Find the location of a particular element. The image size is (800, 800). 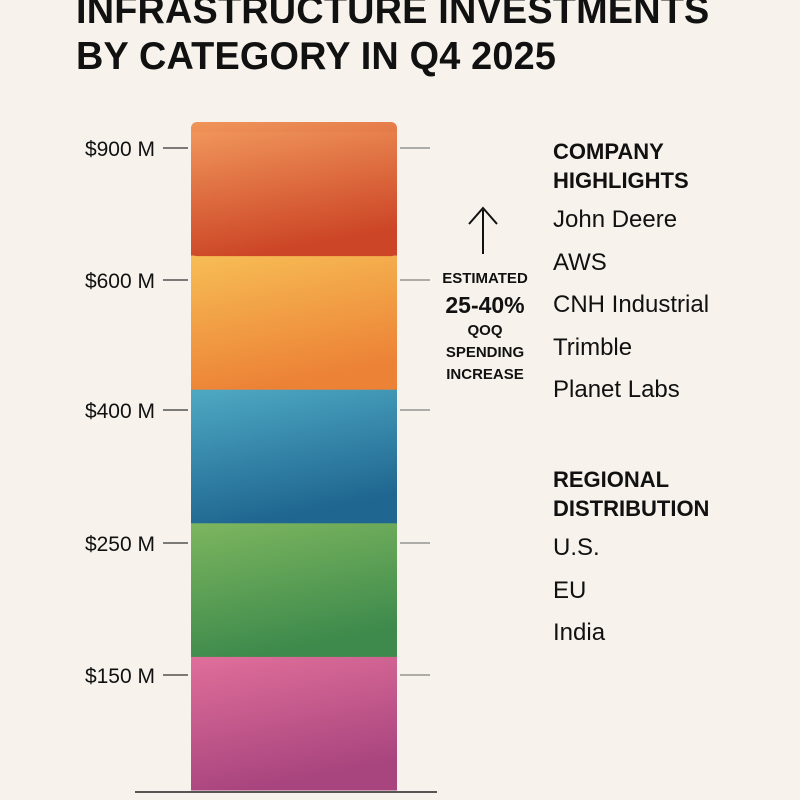

title-line-1: INFRASTRUCTURE INVESTMENTS is located at coordinates (393, 16).